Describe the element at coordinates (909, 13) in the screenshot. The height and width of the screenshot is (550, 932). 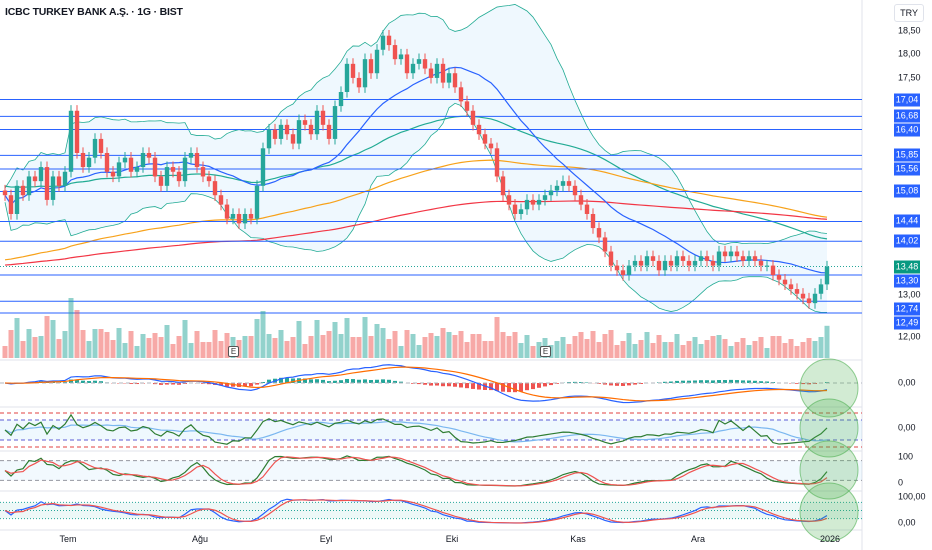
I see `currency-button: TRY` at that location.